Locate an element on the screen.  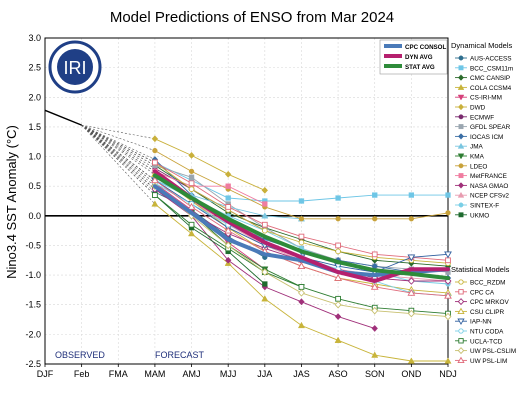
y-tick-label: -0.5 is located at coordinates (33, 245).